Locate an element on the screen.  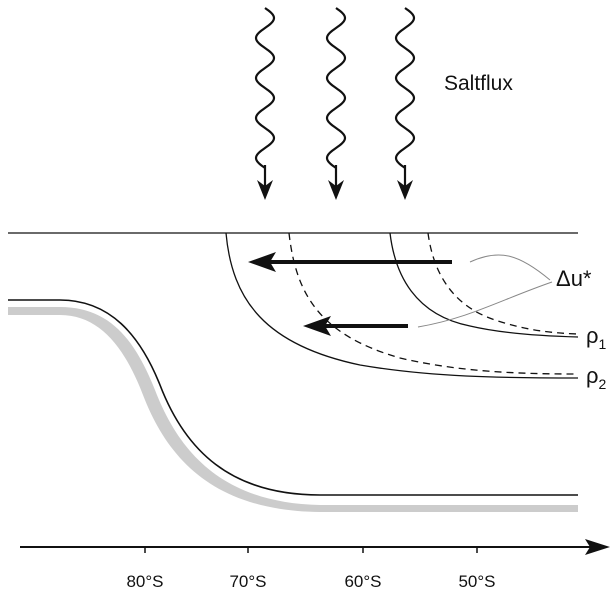
wave-arrow-1-icon is located at coordinates (265, 103).